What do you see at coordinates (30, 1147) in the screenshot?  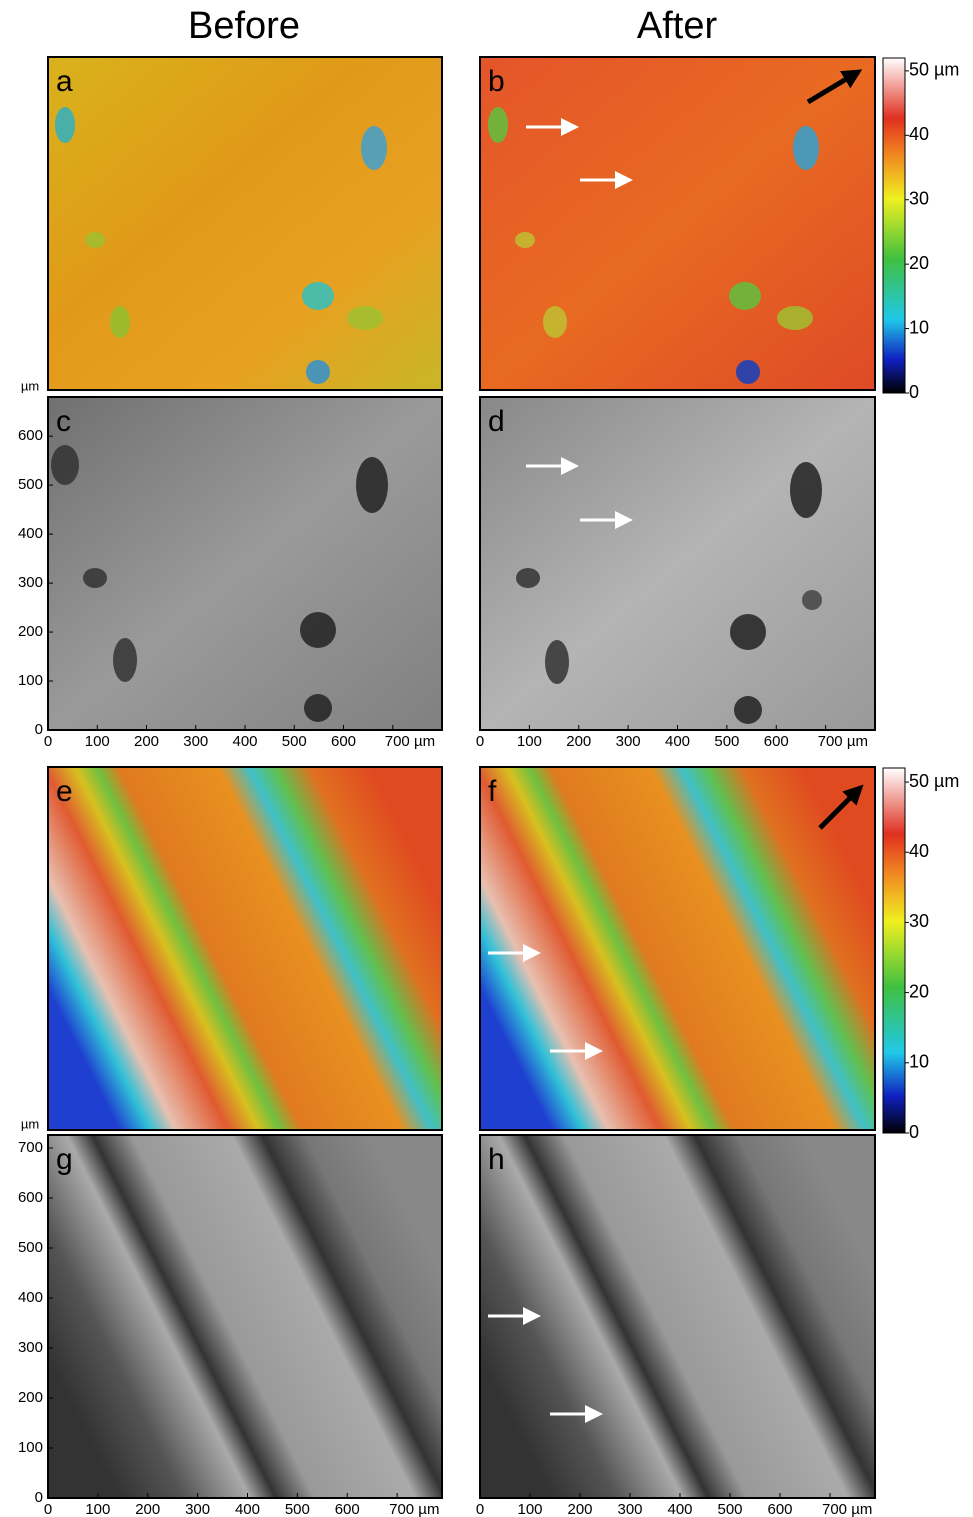 I see `y-tick-label: 700` at bounding box center [30, 1147].